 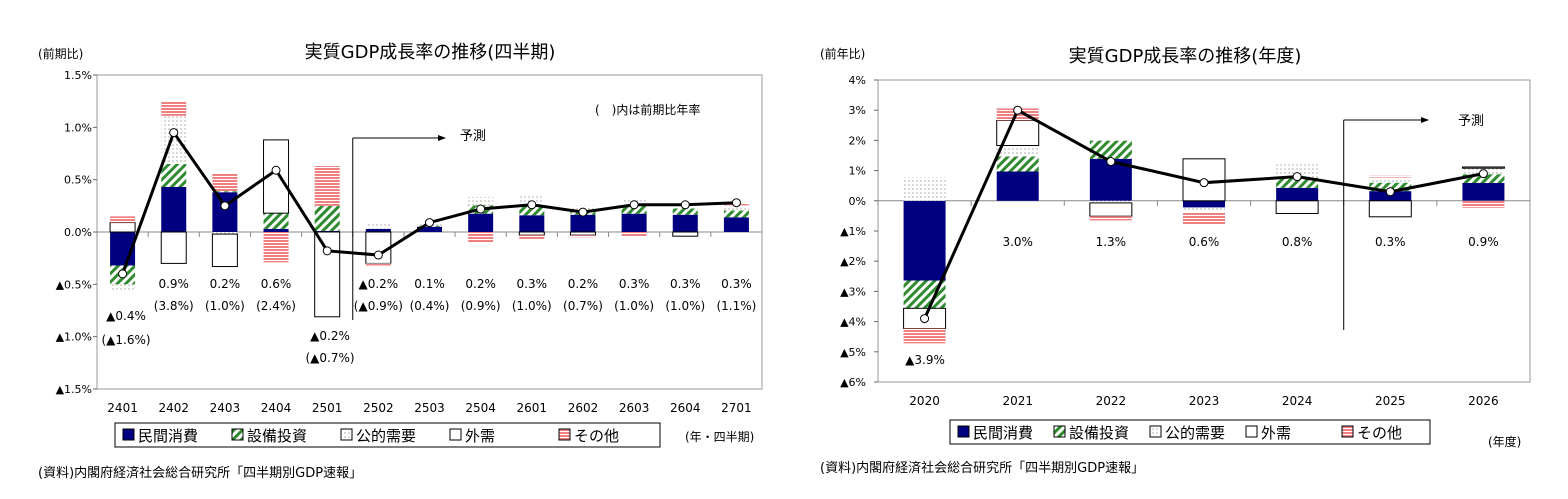 I want to click on chart0-x-axis-label: (年・四半期), so click(x=719, y=437).